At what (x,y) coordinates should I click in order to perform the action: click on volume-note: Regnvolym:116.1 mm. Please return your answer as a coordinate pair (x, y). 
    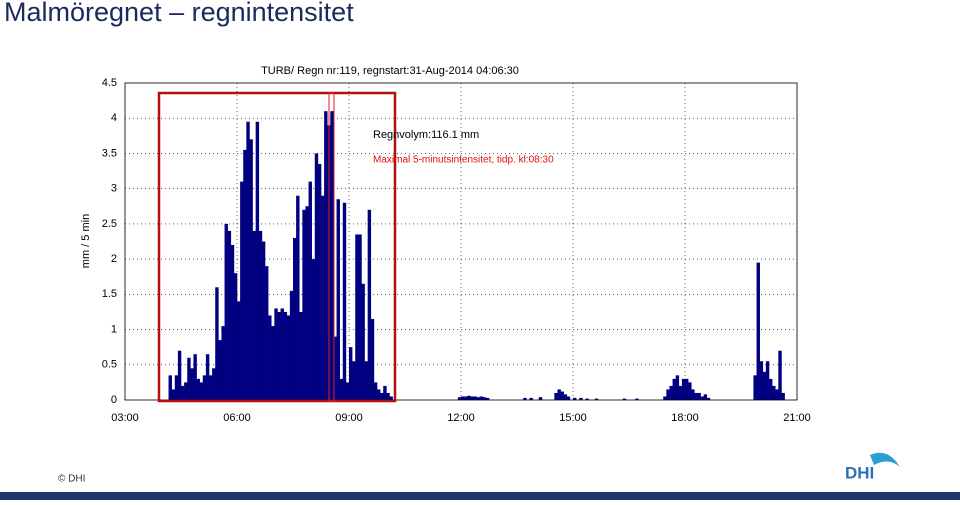
    Looking at the image, I should click on (426, 135).